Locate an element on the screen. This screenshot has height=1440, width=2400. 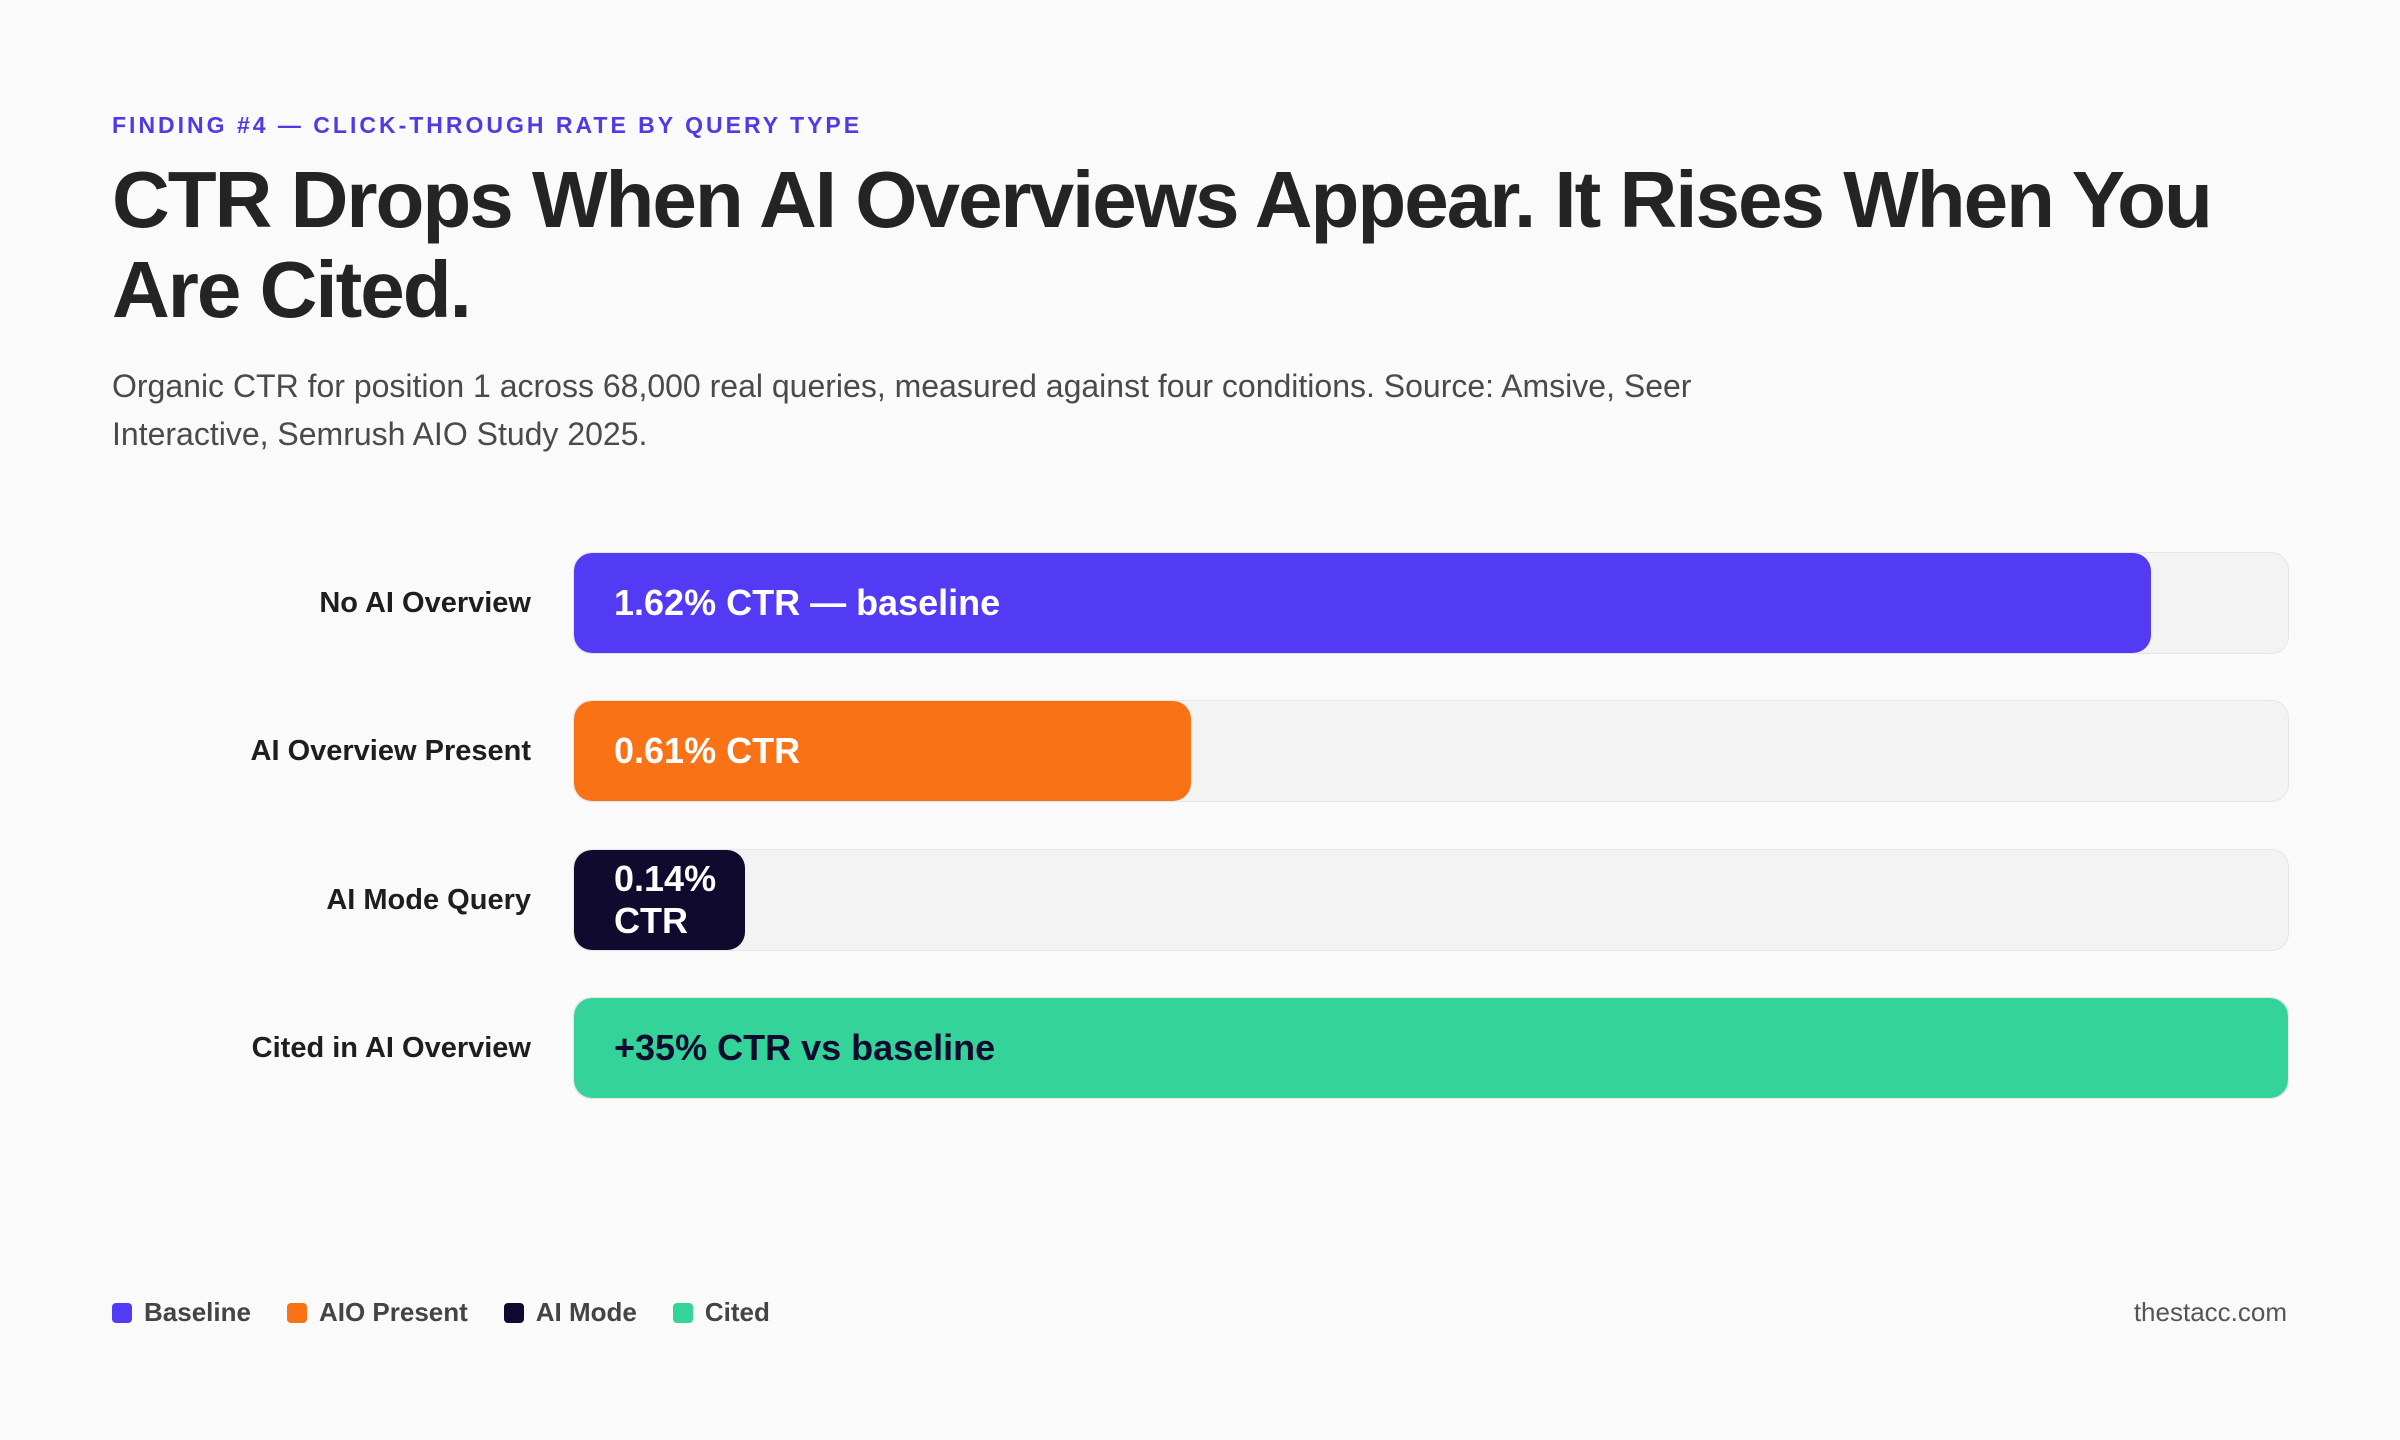
bar-value-label: 0.14% CTR is located at coordinates (665, 899).